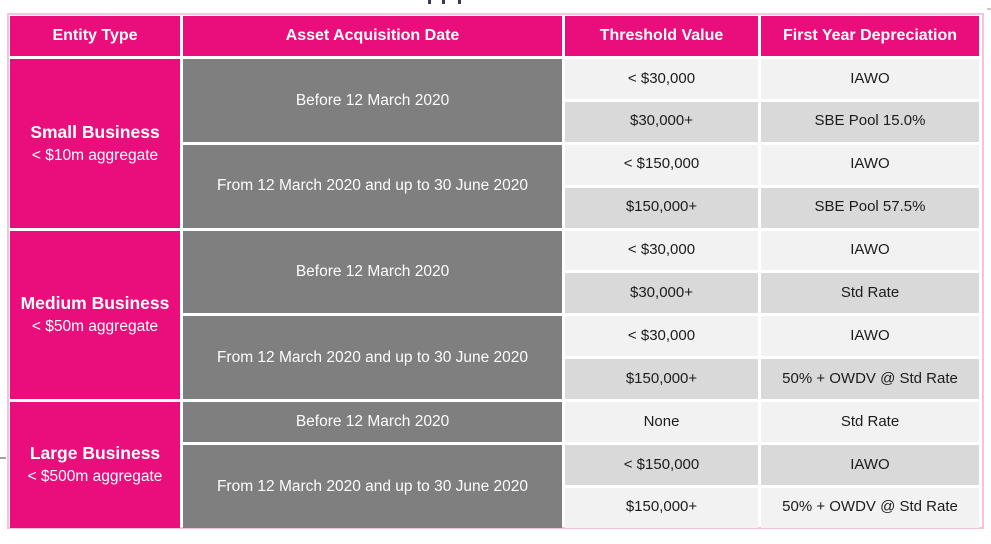 This screenshot has height=544, width=991. What do you see at coordinates (95, 315) in the screenshot?
I see `entity-cell-medium-business: Medium Business < $50m aggregate` at bounding box center [95, 315].